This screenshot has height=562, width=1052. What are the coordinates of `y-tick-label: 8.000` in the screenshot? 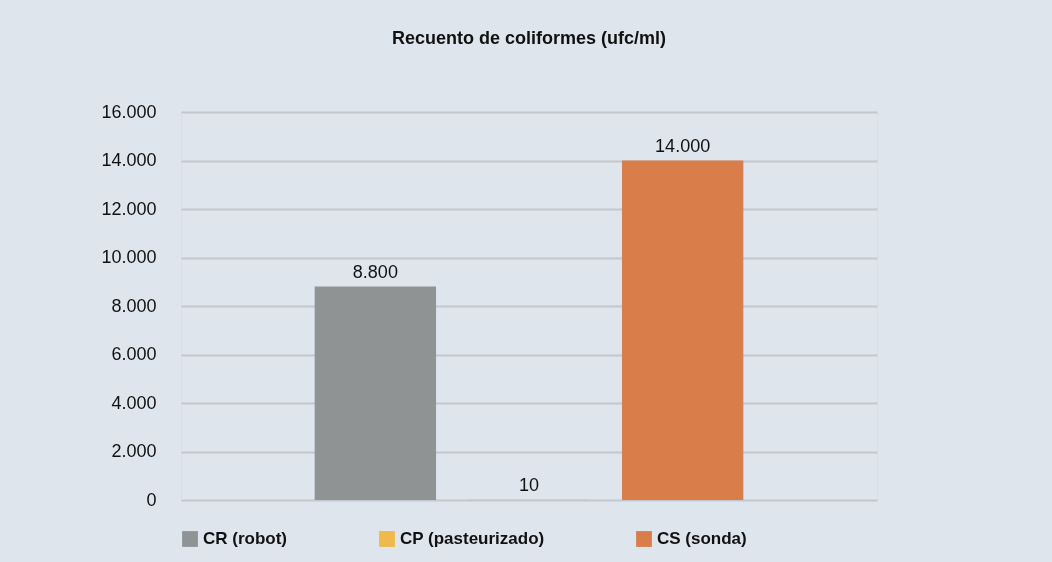 It's located at (134, 305).